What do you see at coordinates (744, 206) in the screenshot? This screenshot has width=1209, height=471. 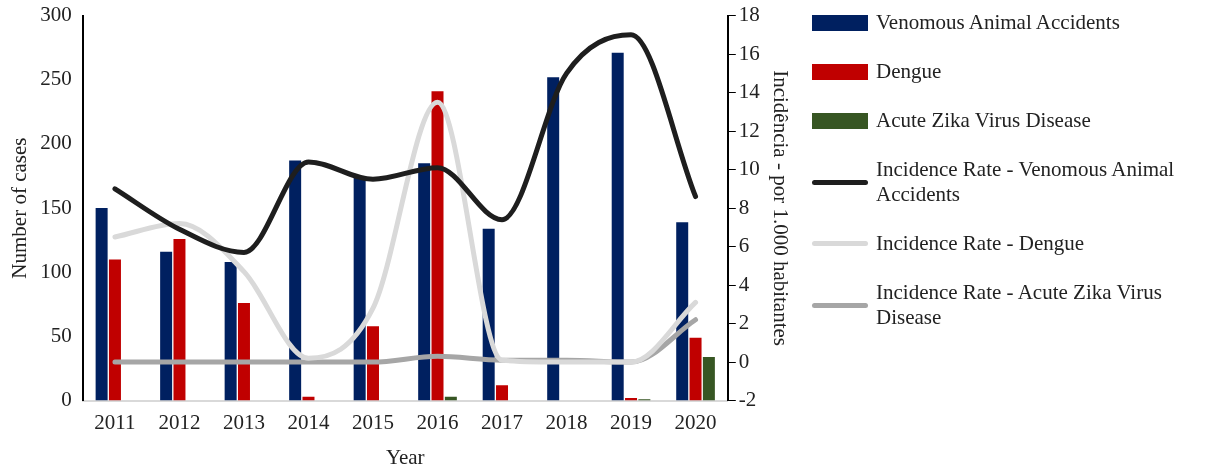 I see `y2-tick-label: 8` at bounding box center [744, 206].